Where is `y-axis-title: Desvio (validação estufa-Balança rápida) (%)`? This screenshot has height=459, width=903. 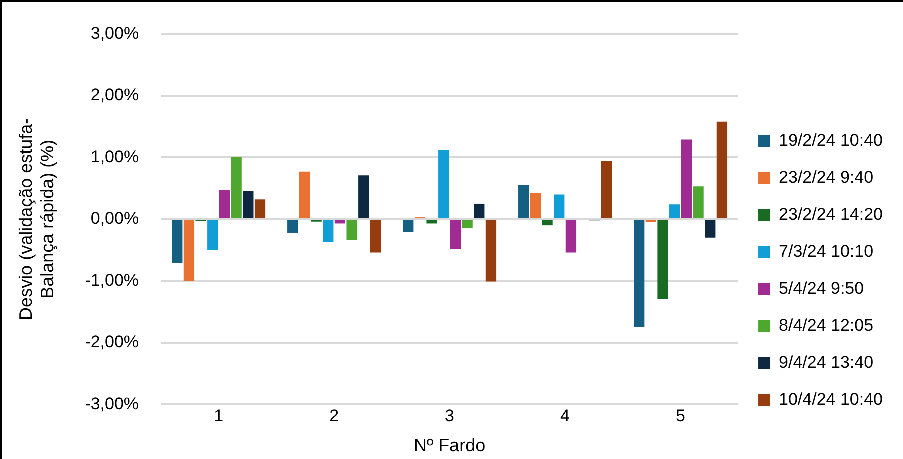
y-axis-title: Desvio (validação estufa-Balança rápida) (%) is located at coordinates (37, 219).